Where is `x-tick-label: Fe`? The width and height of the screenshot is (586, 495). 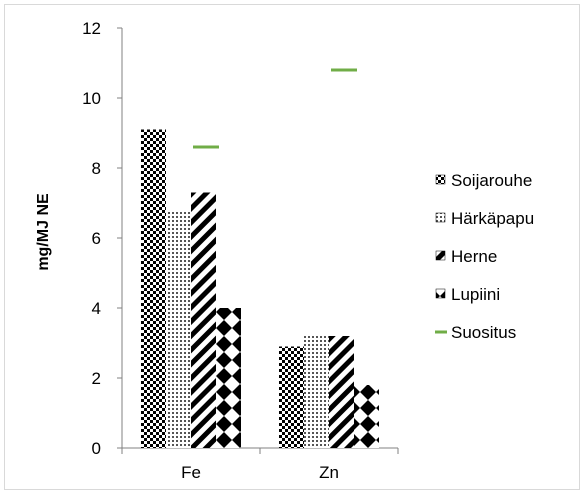
x-tick-label: Fe is located at coordinates (191, 472).